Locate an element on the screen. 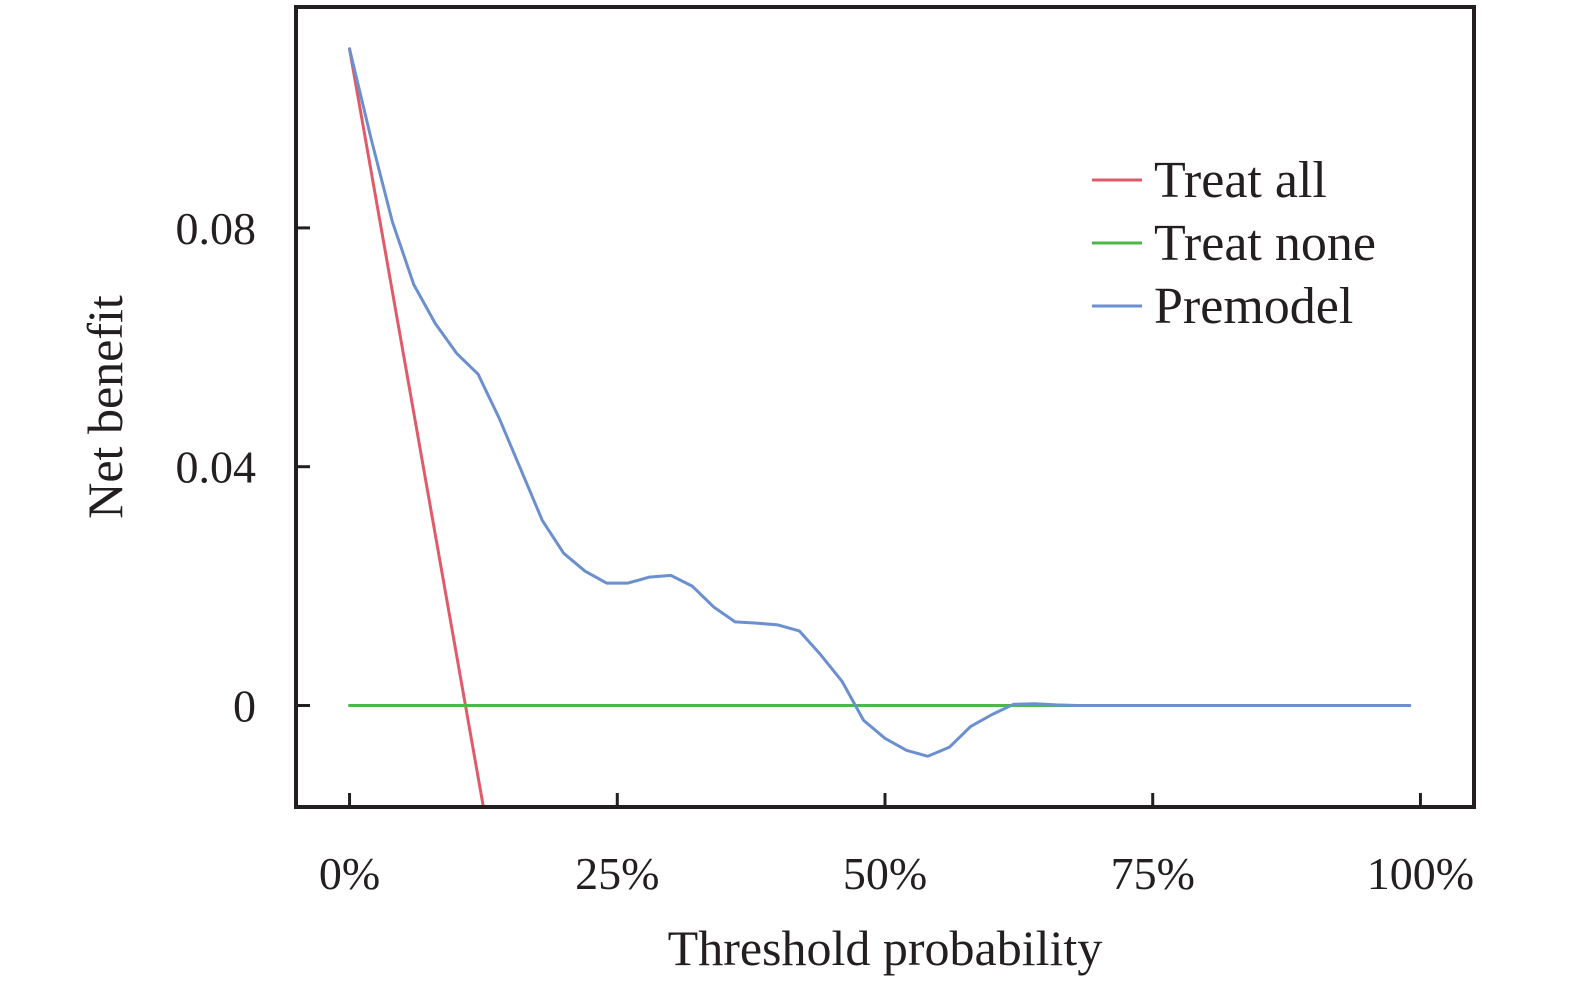 This screenshot has height=990, width=1575. legend: Treat all Treat none Premodel is located at coordinates (1234, 243).